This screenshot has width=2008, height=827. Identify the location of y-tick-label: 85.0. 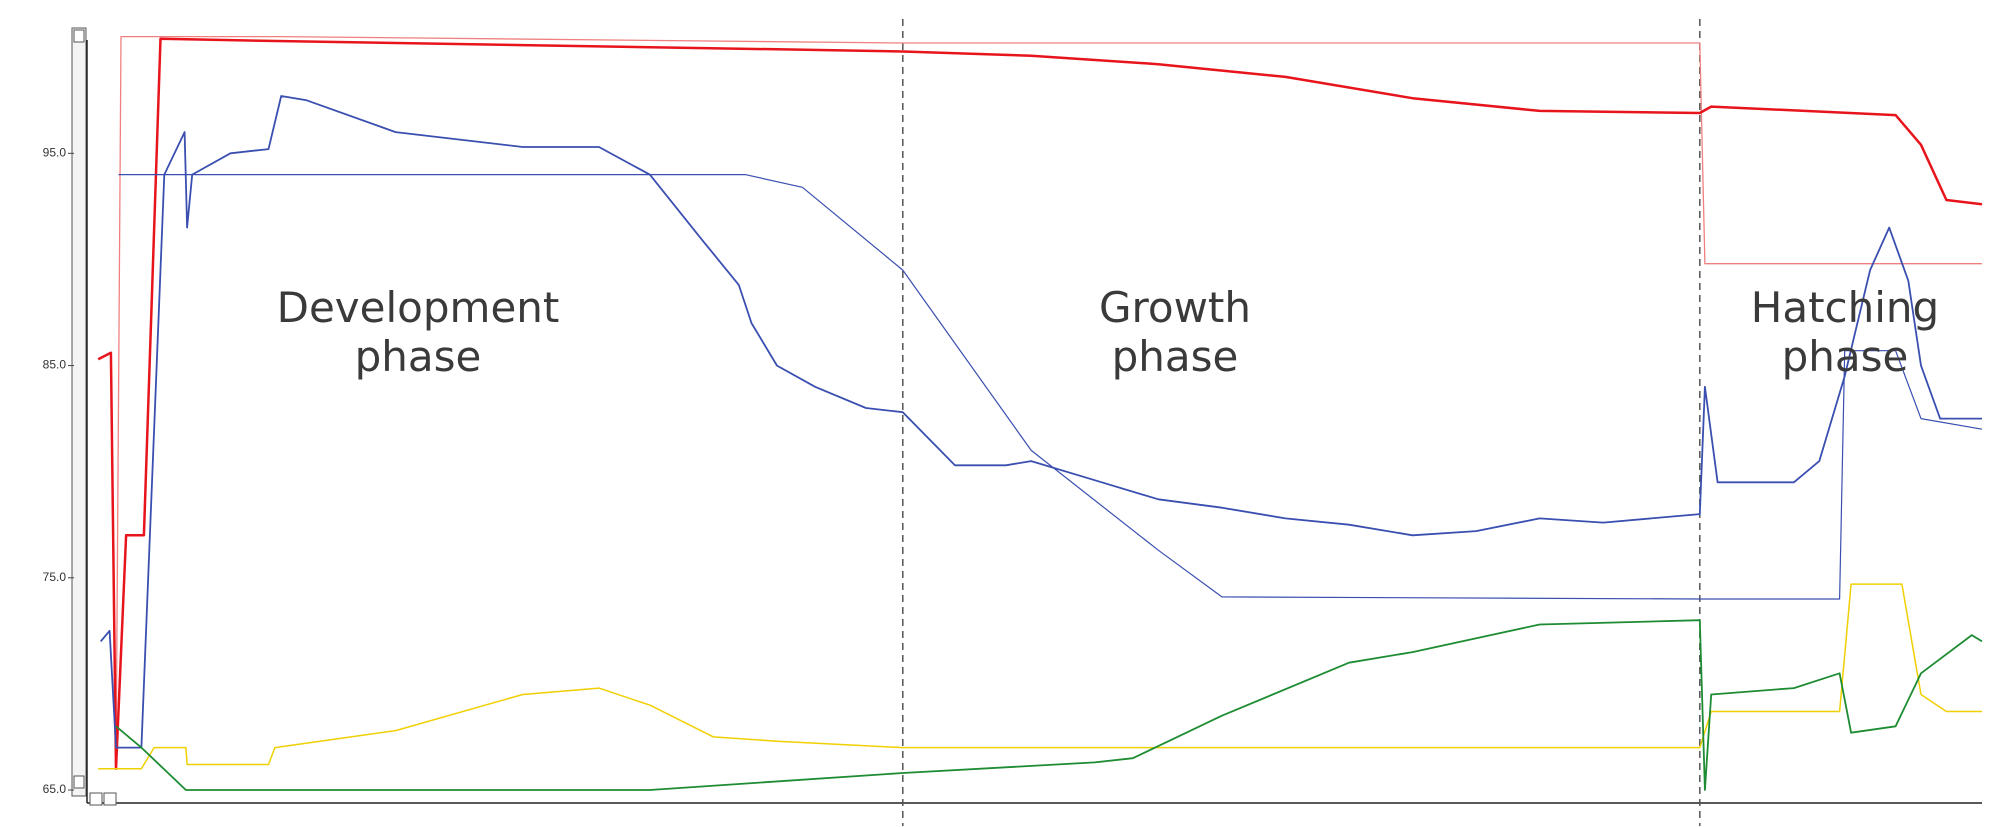
(55, 365).